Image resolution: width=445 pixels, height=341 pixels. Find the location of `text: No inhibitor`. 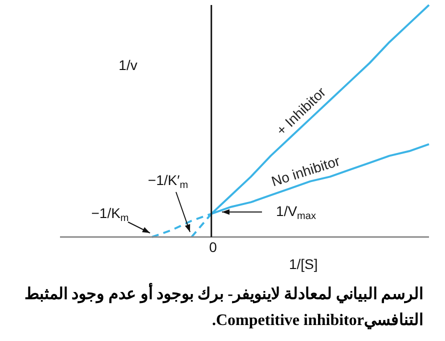

text: No inhibitor is located at coordinates (305, 171).